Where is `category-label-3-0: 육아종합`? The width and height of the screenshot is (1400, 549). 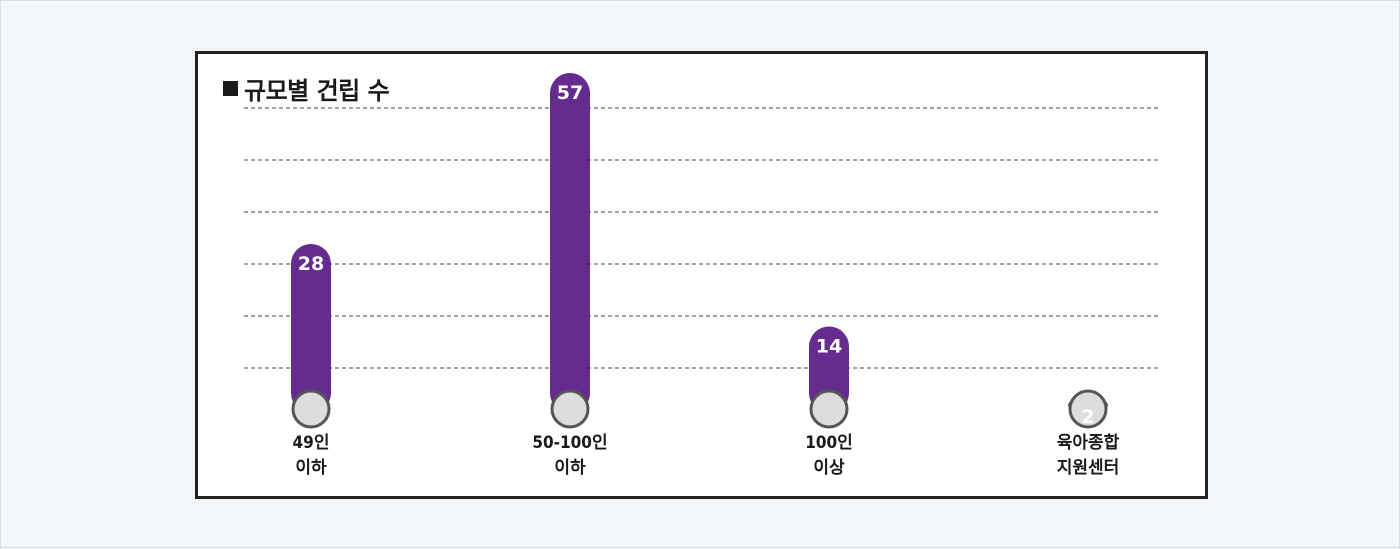 category-label-3-0: 육아종합 is located at coordinates (1088, 442).